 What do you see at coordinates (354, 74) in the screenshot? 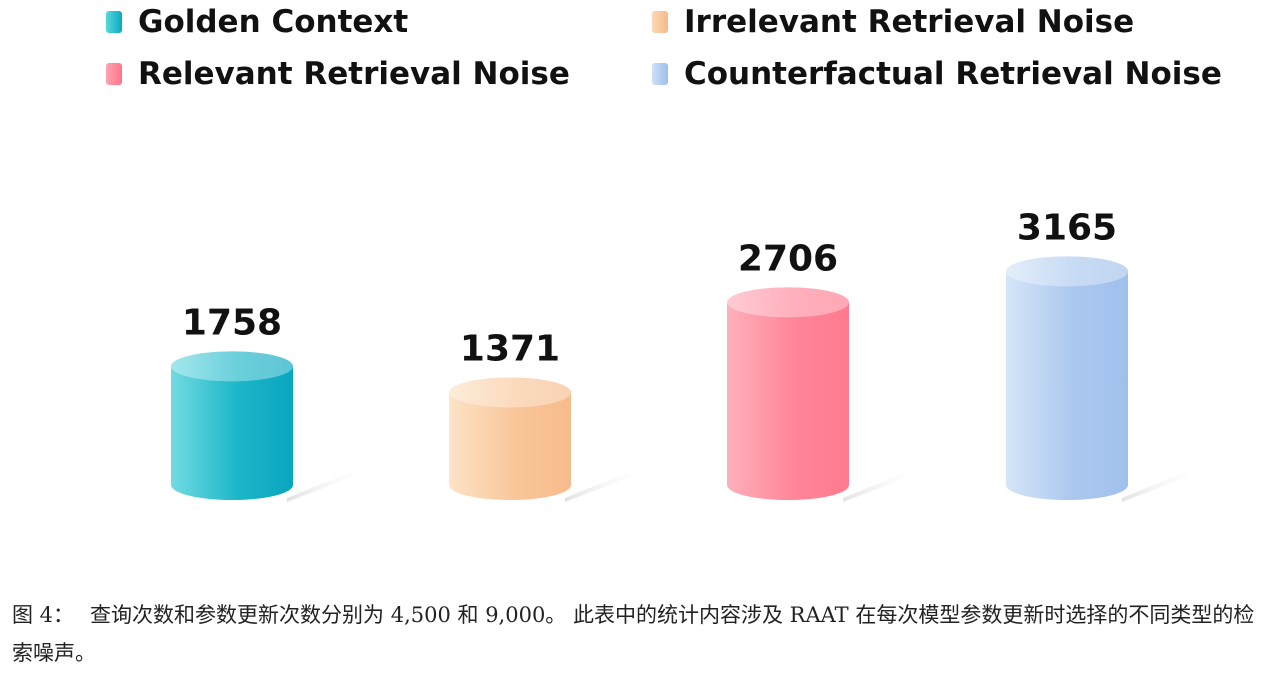
I see `legend-label: Relevant Retrieval Noise` at bounding box center [354, 74].